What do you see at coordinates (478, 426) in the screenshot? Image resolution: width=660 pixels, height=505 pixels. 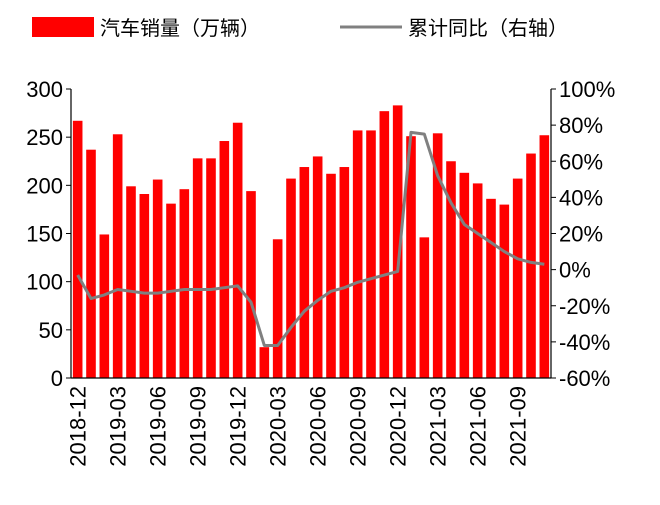 I see `x-tick-label: 2021-06` at bounding box center [478, 426].